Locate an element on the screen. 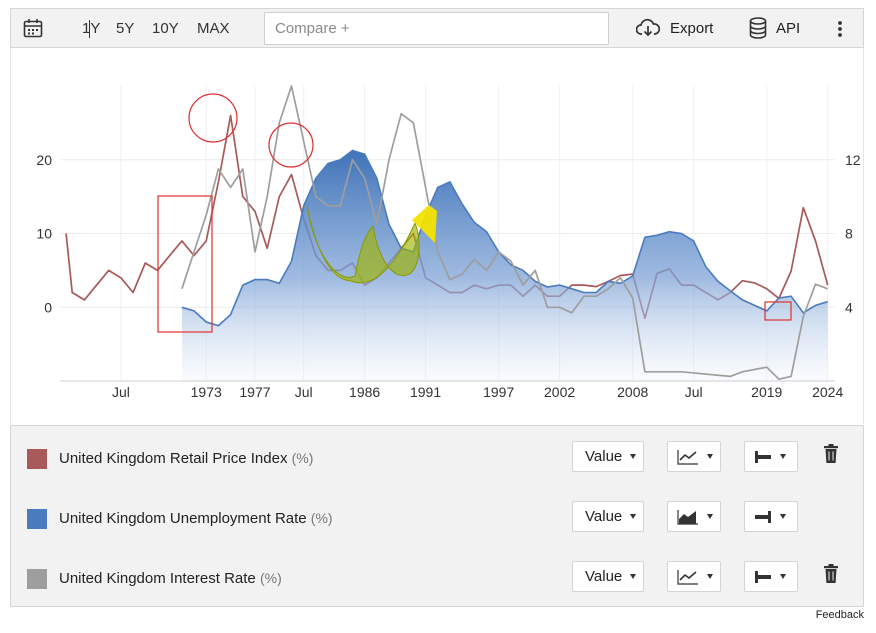  range-1y-button: 1Y is located at coordinates (91, 28).